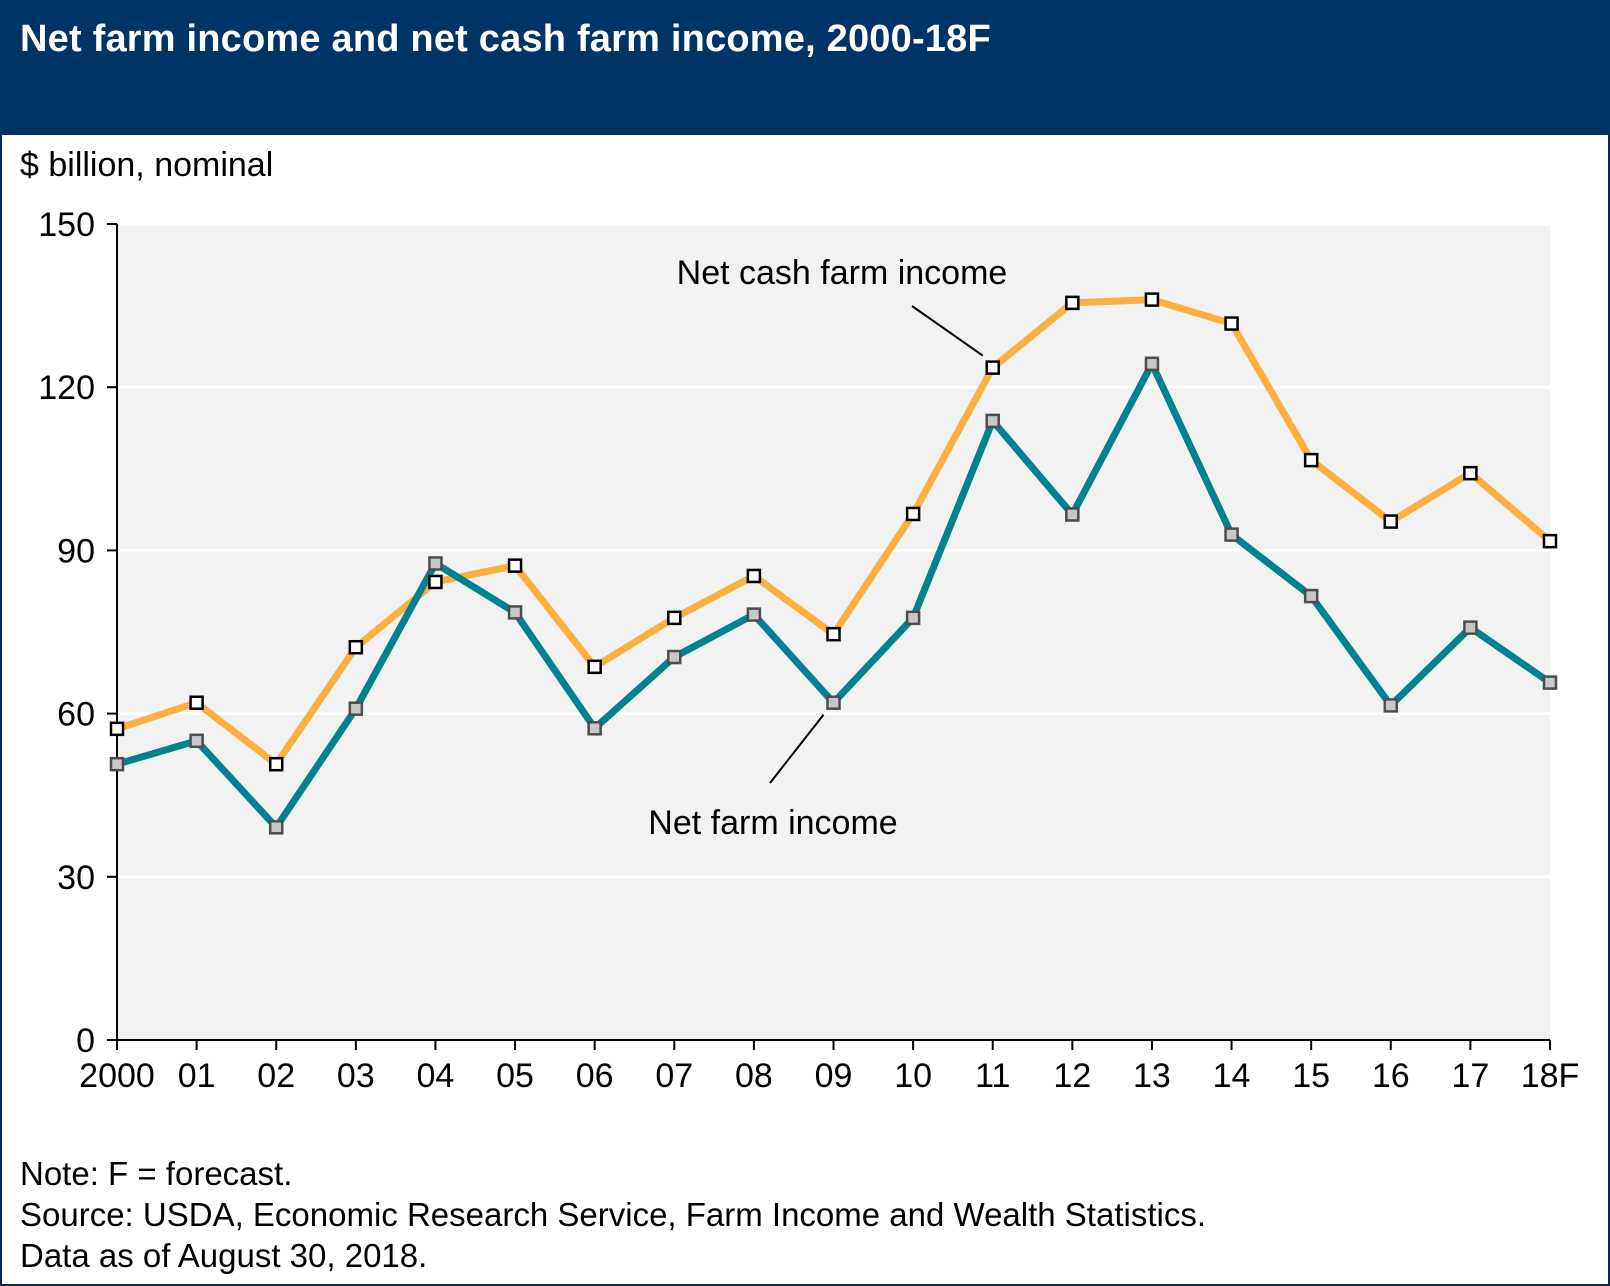 This screenshot has height=1286, width=1610. What do you see at coordinates (1470, 1076) in the screenshot?
I see `x-tick-label: 17` at bounding box center [1470, 1076].